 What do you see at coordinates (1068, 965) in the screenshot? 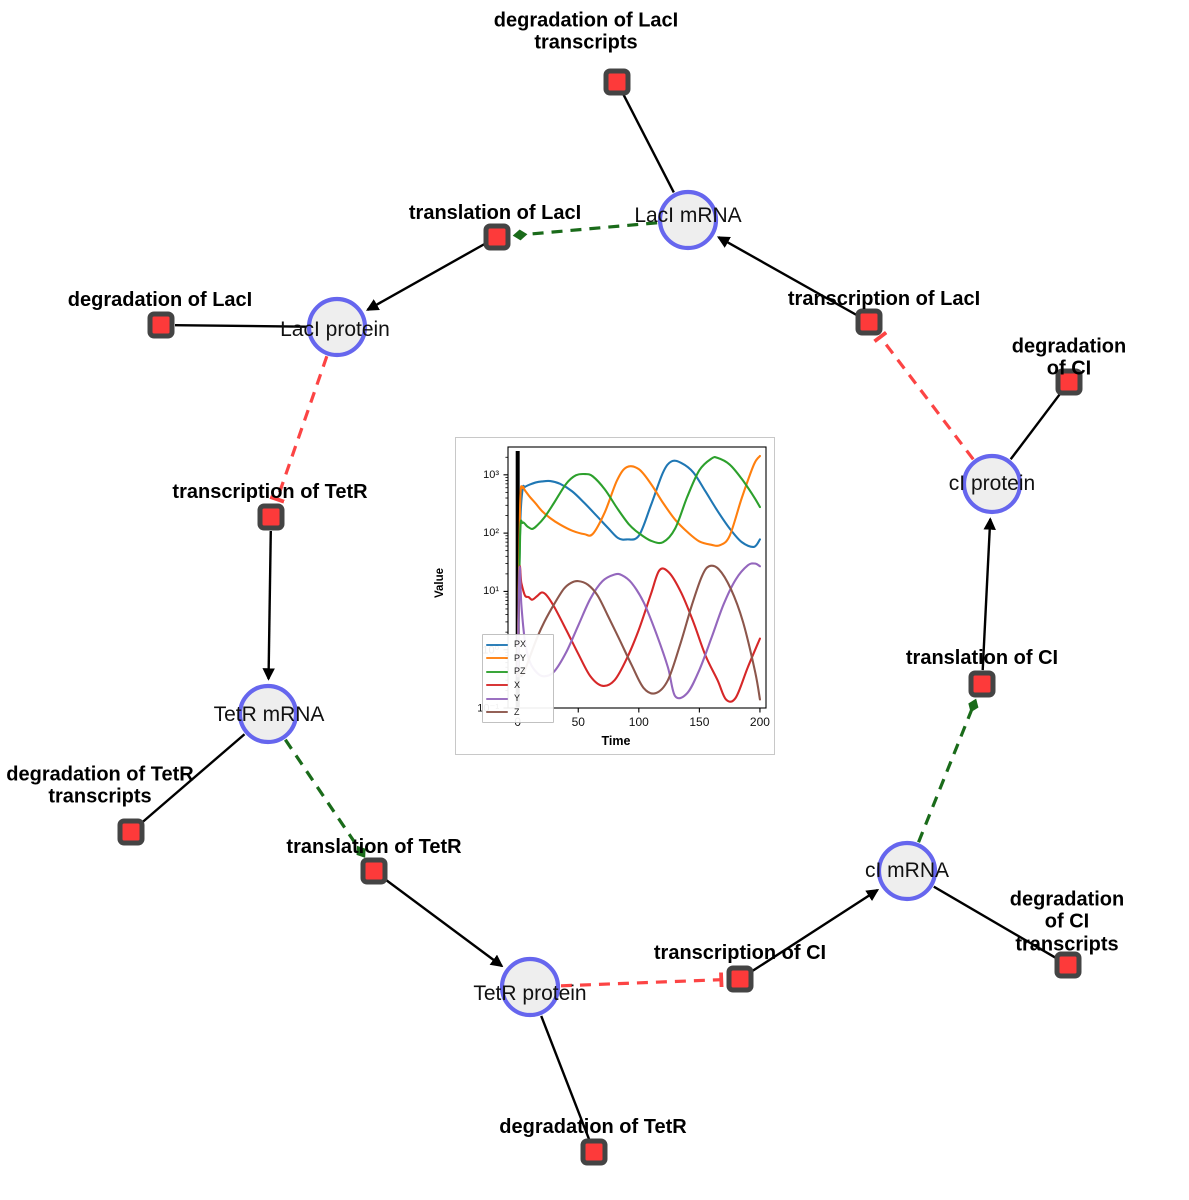
I see `reaction-node-deg_ci_transcripts` at bounding box center [1068, 965].